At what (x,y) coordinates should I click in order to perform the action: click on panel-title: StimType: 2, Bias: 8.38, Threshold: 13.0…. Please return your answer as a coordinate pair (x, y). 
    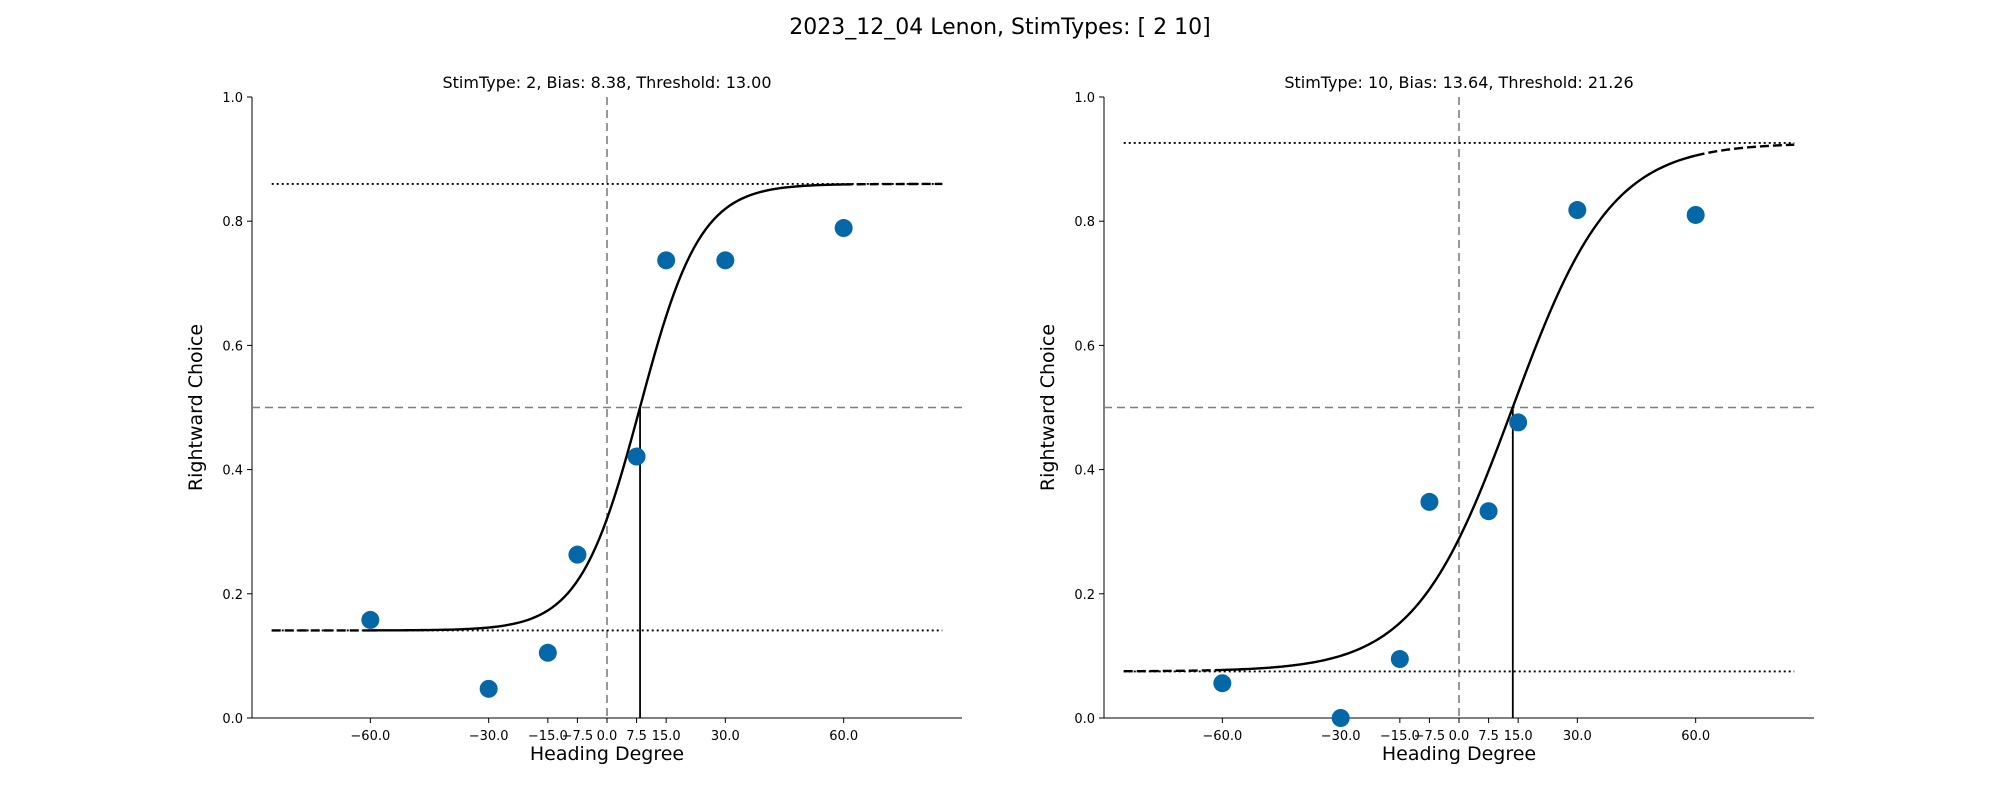
    Looking at the image, I should click on (606, 82).